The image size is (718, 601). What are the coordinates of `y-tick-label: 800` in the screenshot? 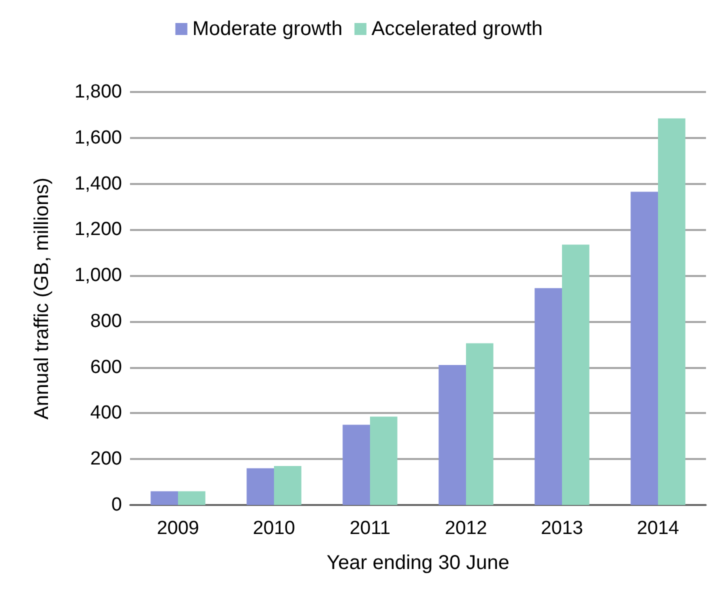 It's located at (106, 321).